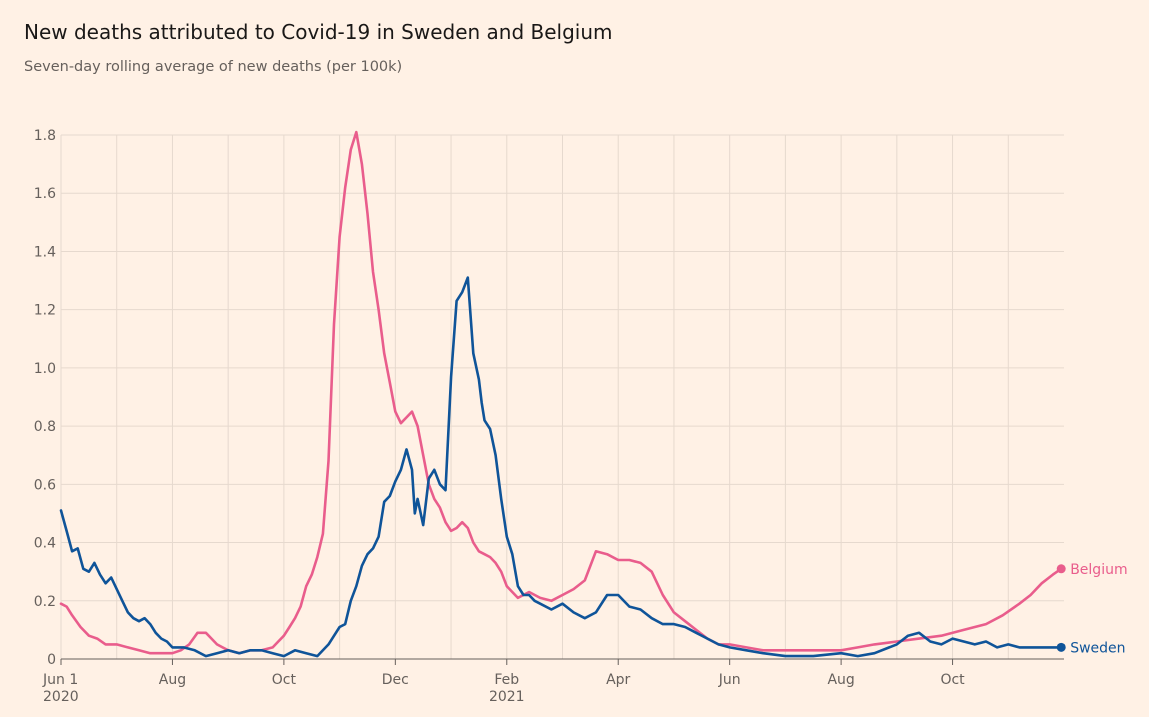 The image size is (1149, 717). What do you see at coordinates (618, 680) in the screenshot?
I see `x-tick-label: Apr` at bounding box center [618, 680].